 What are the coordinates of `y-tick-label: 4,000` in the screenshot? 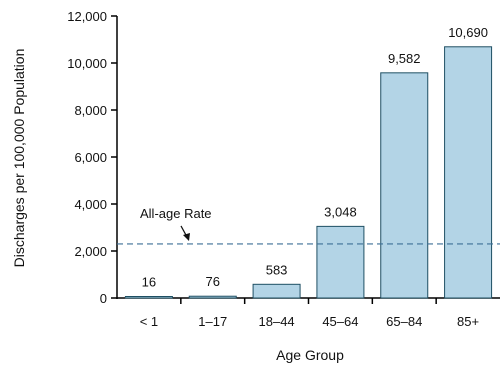 It's located at (90, 204).